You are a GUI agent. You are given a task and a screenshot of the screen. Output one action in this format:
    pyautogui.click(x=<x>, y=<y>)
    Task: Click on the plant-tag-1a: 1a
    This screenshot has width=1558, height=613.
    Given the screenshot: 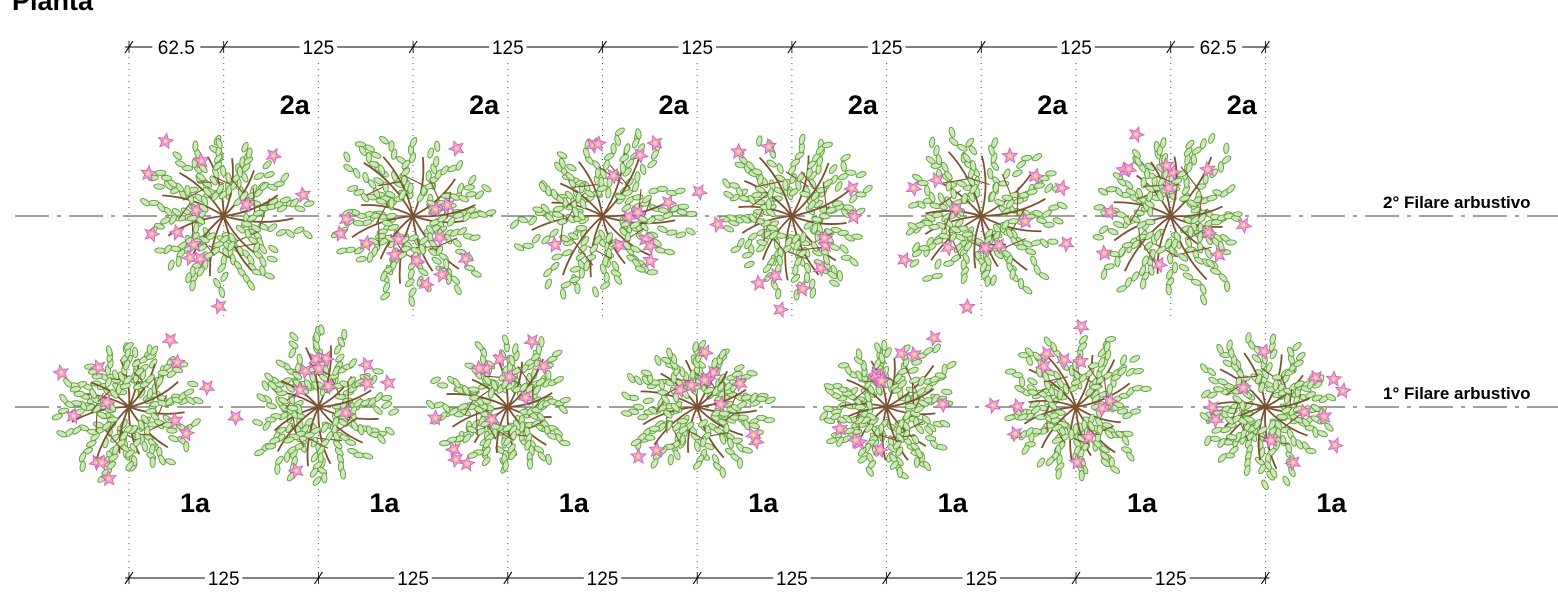 What is the action you would take?
    pyautogui.click(x=763, y=503)
    